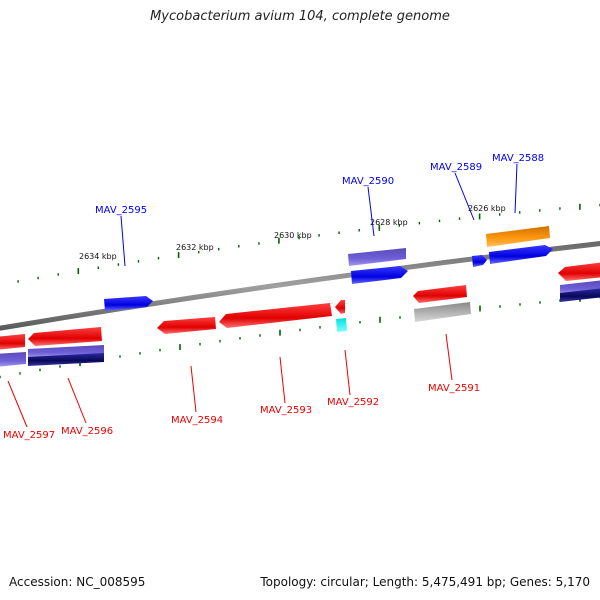  What do you see at coordinates (389, 222) in the screenshot?
I see `scale-label: 2628 kbp` at bounding box center [389, 222].